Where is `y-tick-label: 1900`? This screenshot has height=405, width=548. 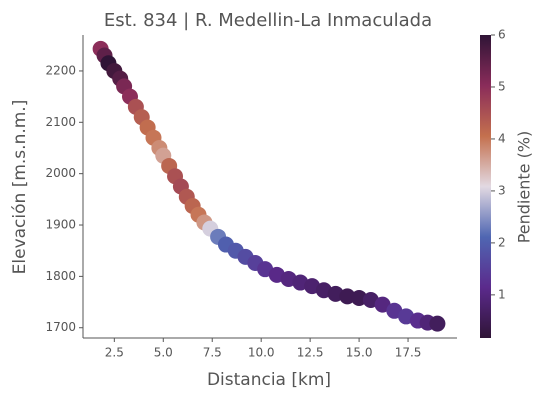 y-tick-label: 1900 is located at coordinates (60, 225).